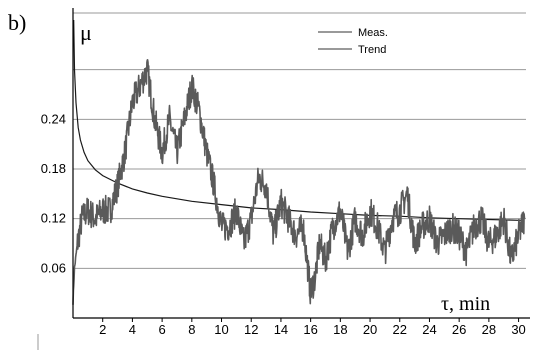 The width and height of the screenshot is (534, 351). Describe the element at coordinates (518, 329) in the screenshot. I see `x-tick-label: 30` at that location.